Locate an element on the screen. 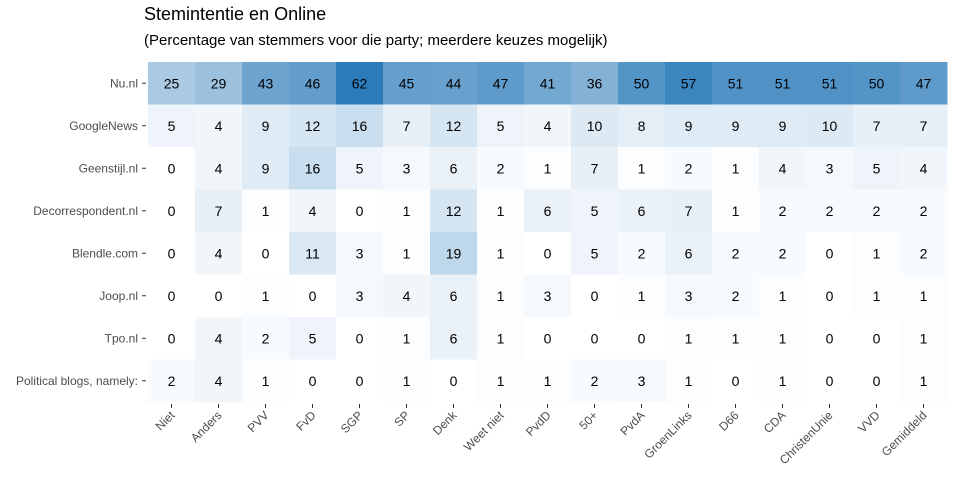 The image size is (960, 480). y-tick-label: Decorrespondent.nl is located at coordinates (85, 211).